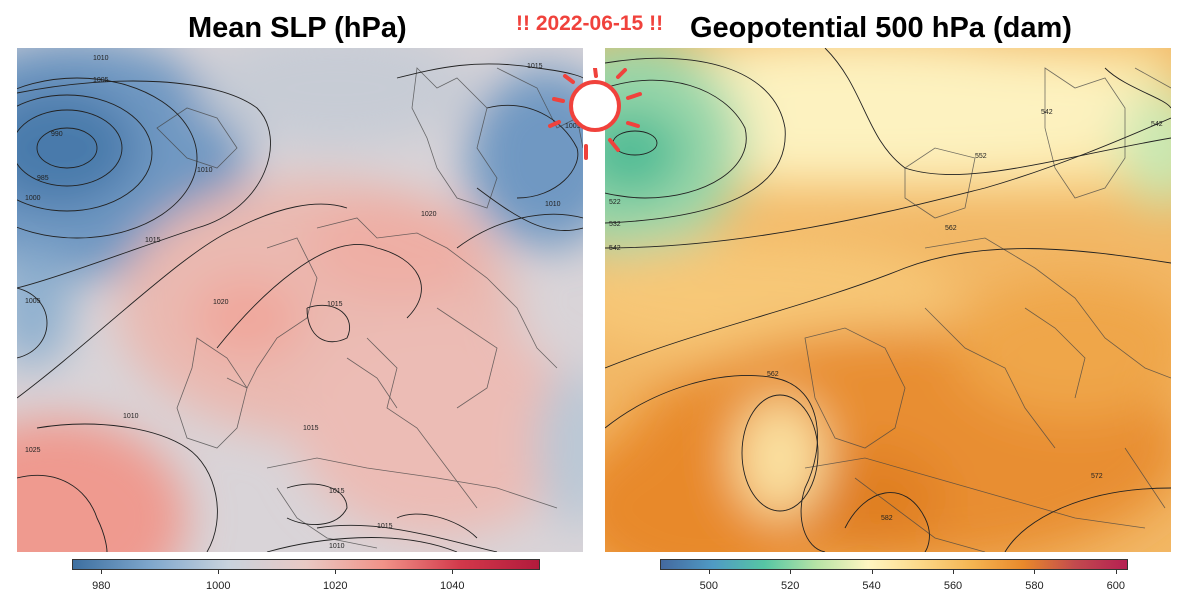  I want to click on sun-icon, so click(595, 114).